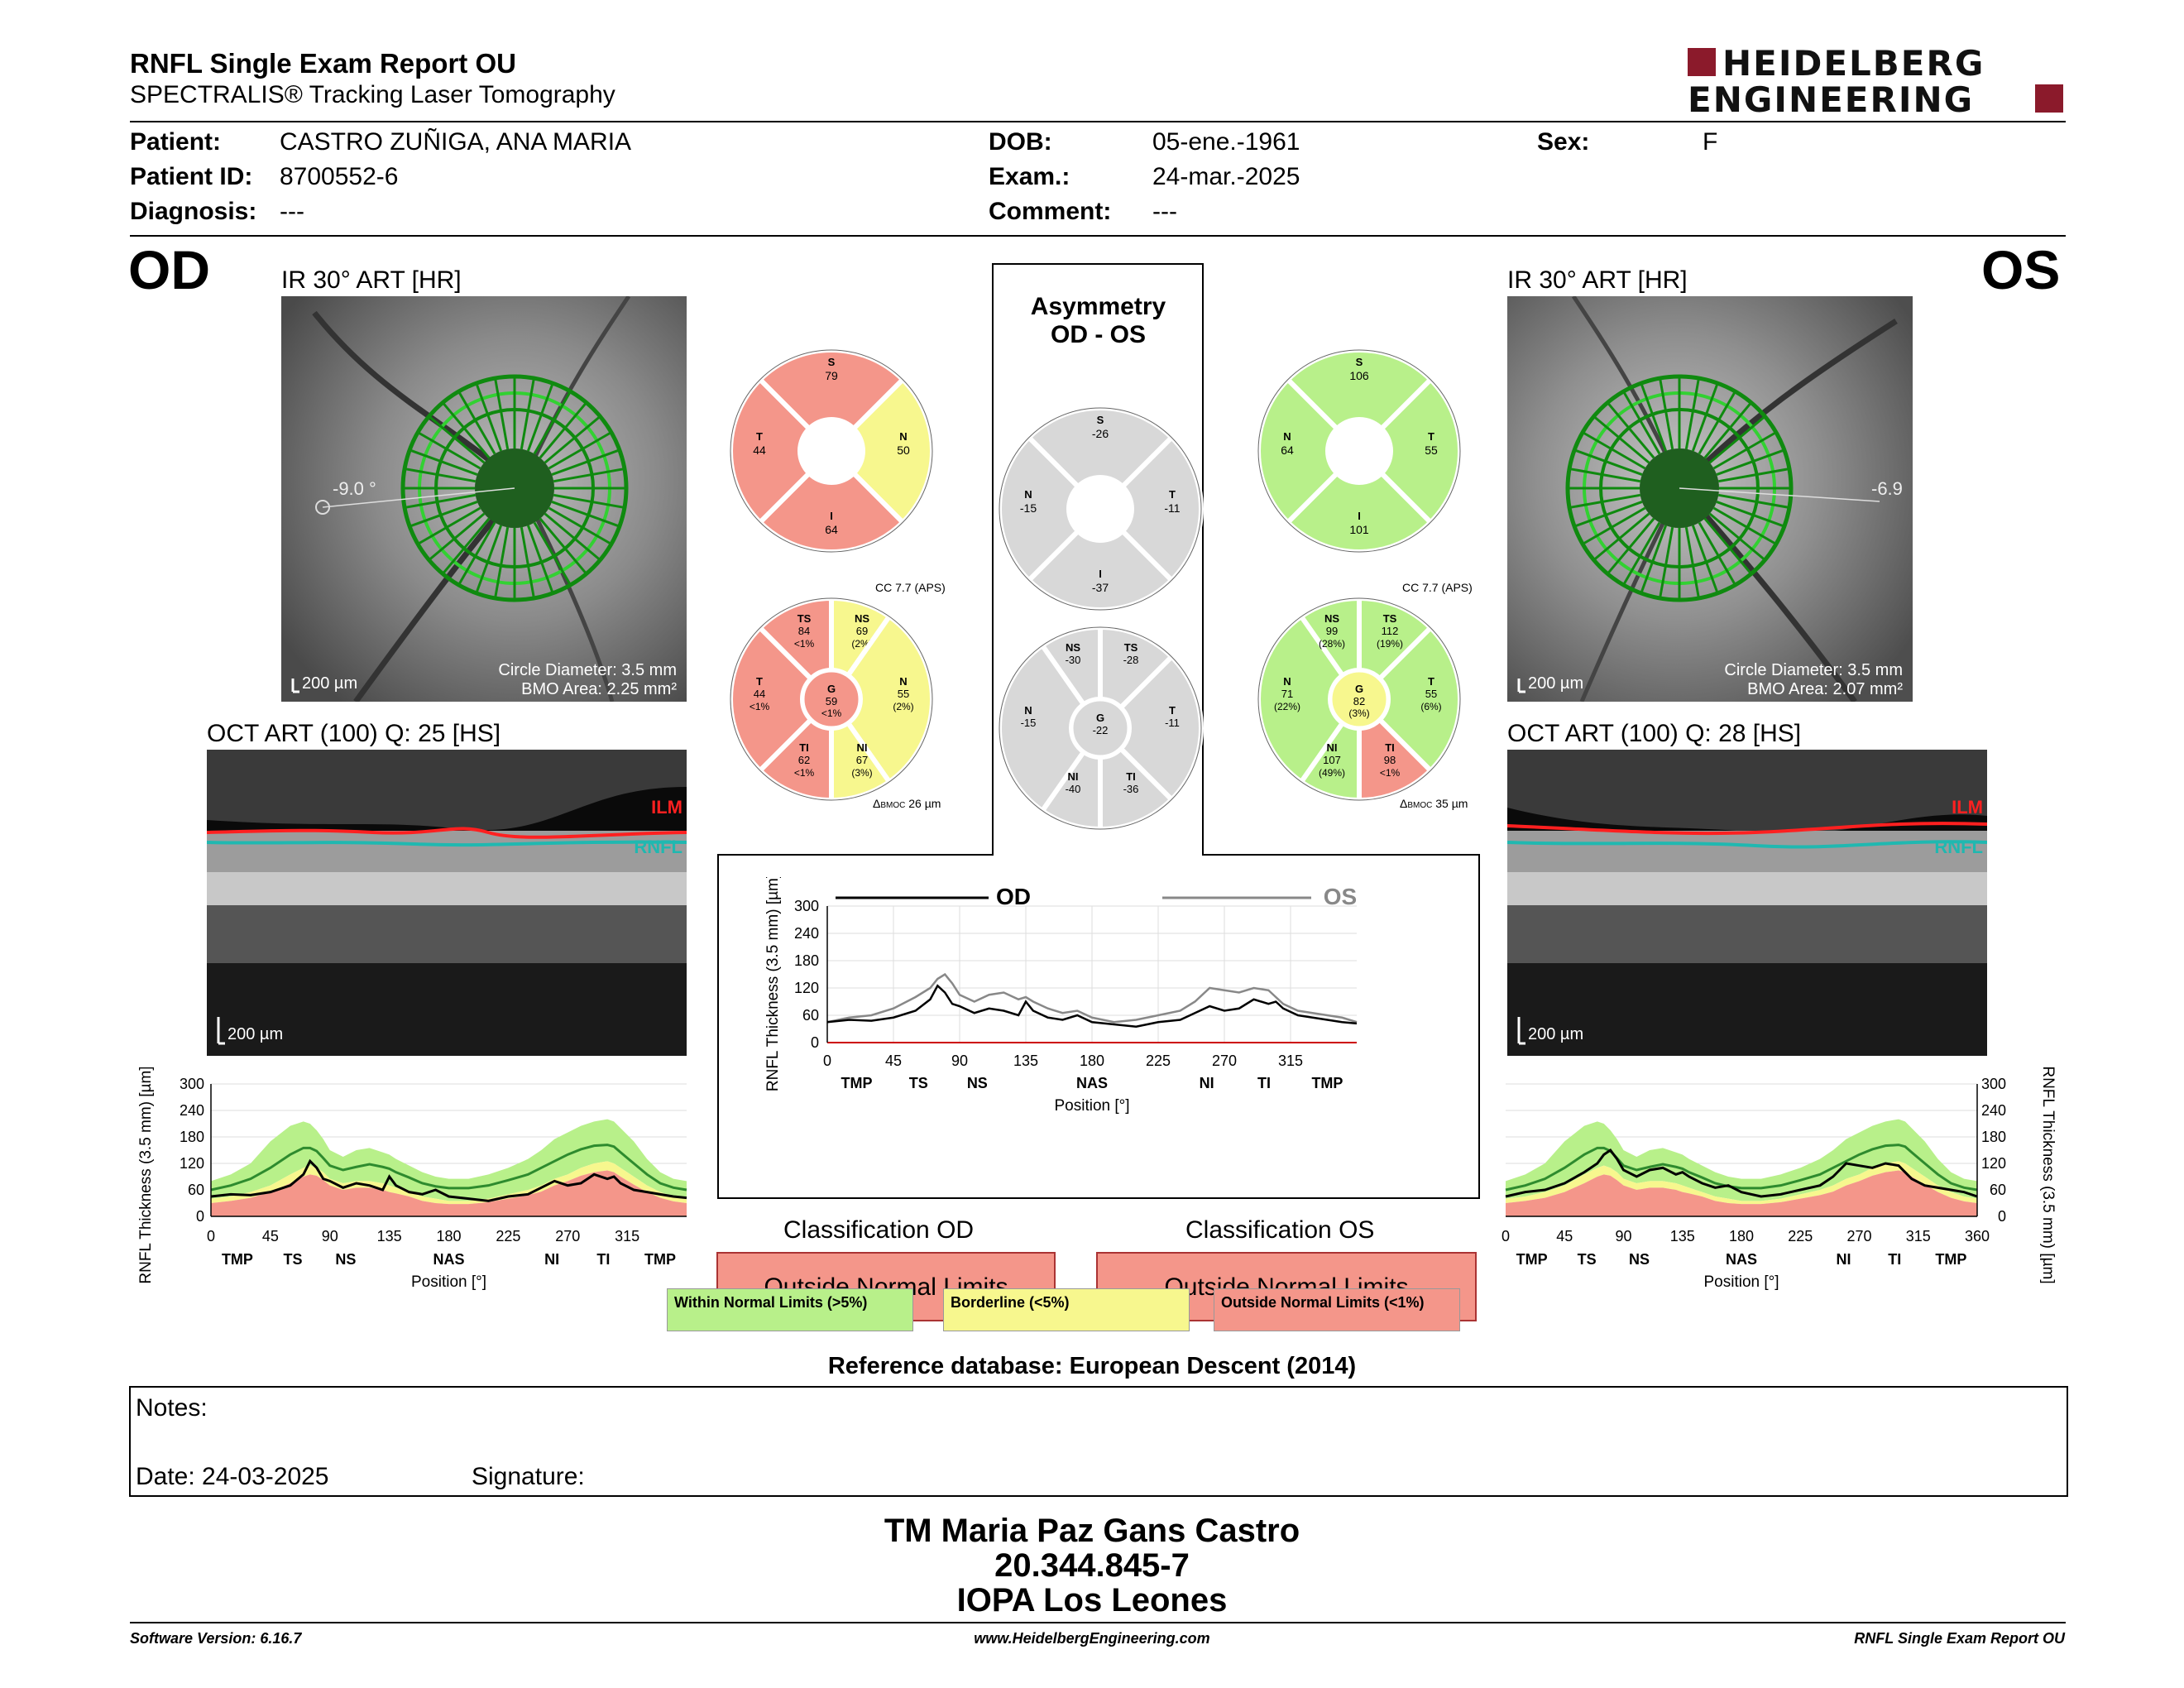  Describe the element at coordinates (448, 1259) in the screenshot. I see `od-profile-sector-label: NAS` at that location.